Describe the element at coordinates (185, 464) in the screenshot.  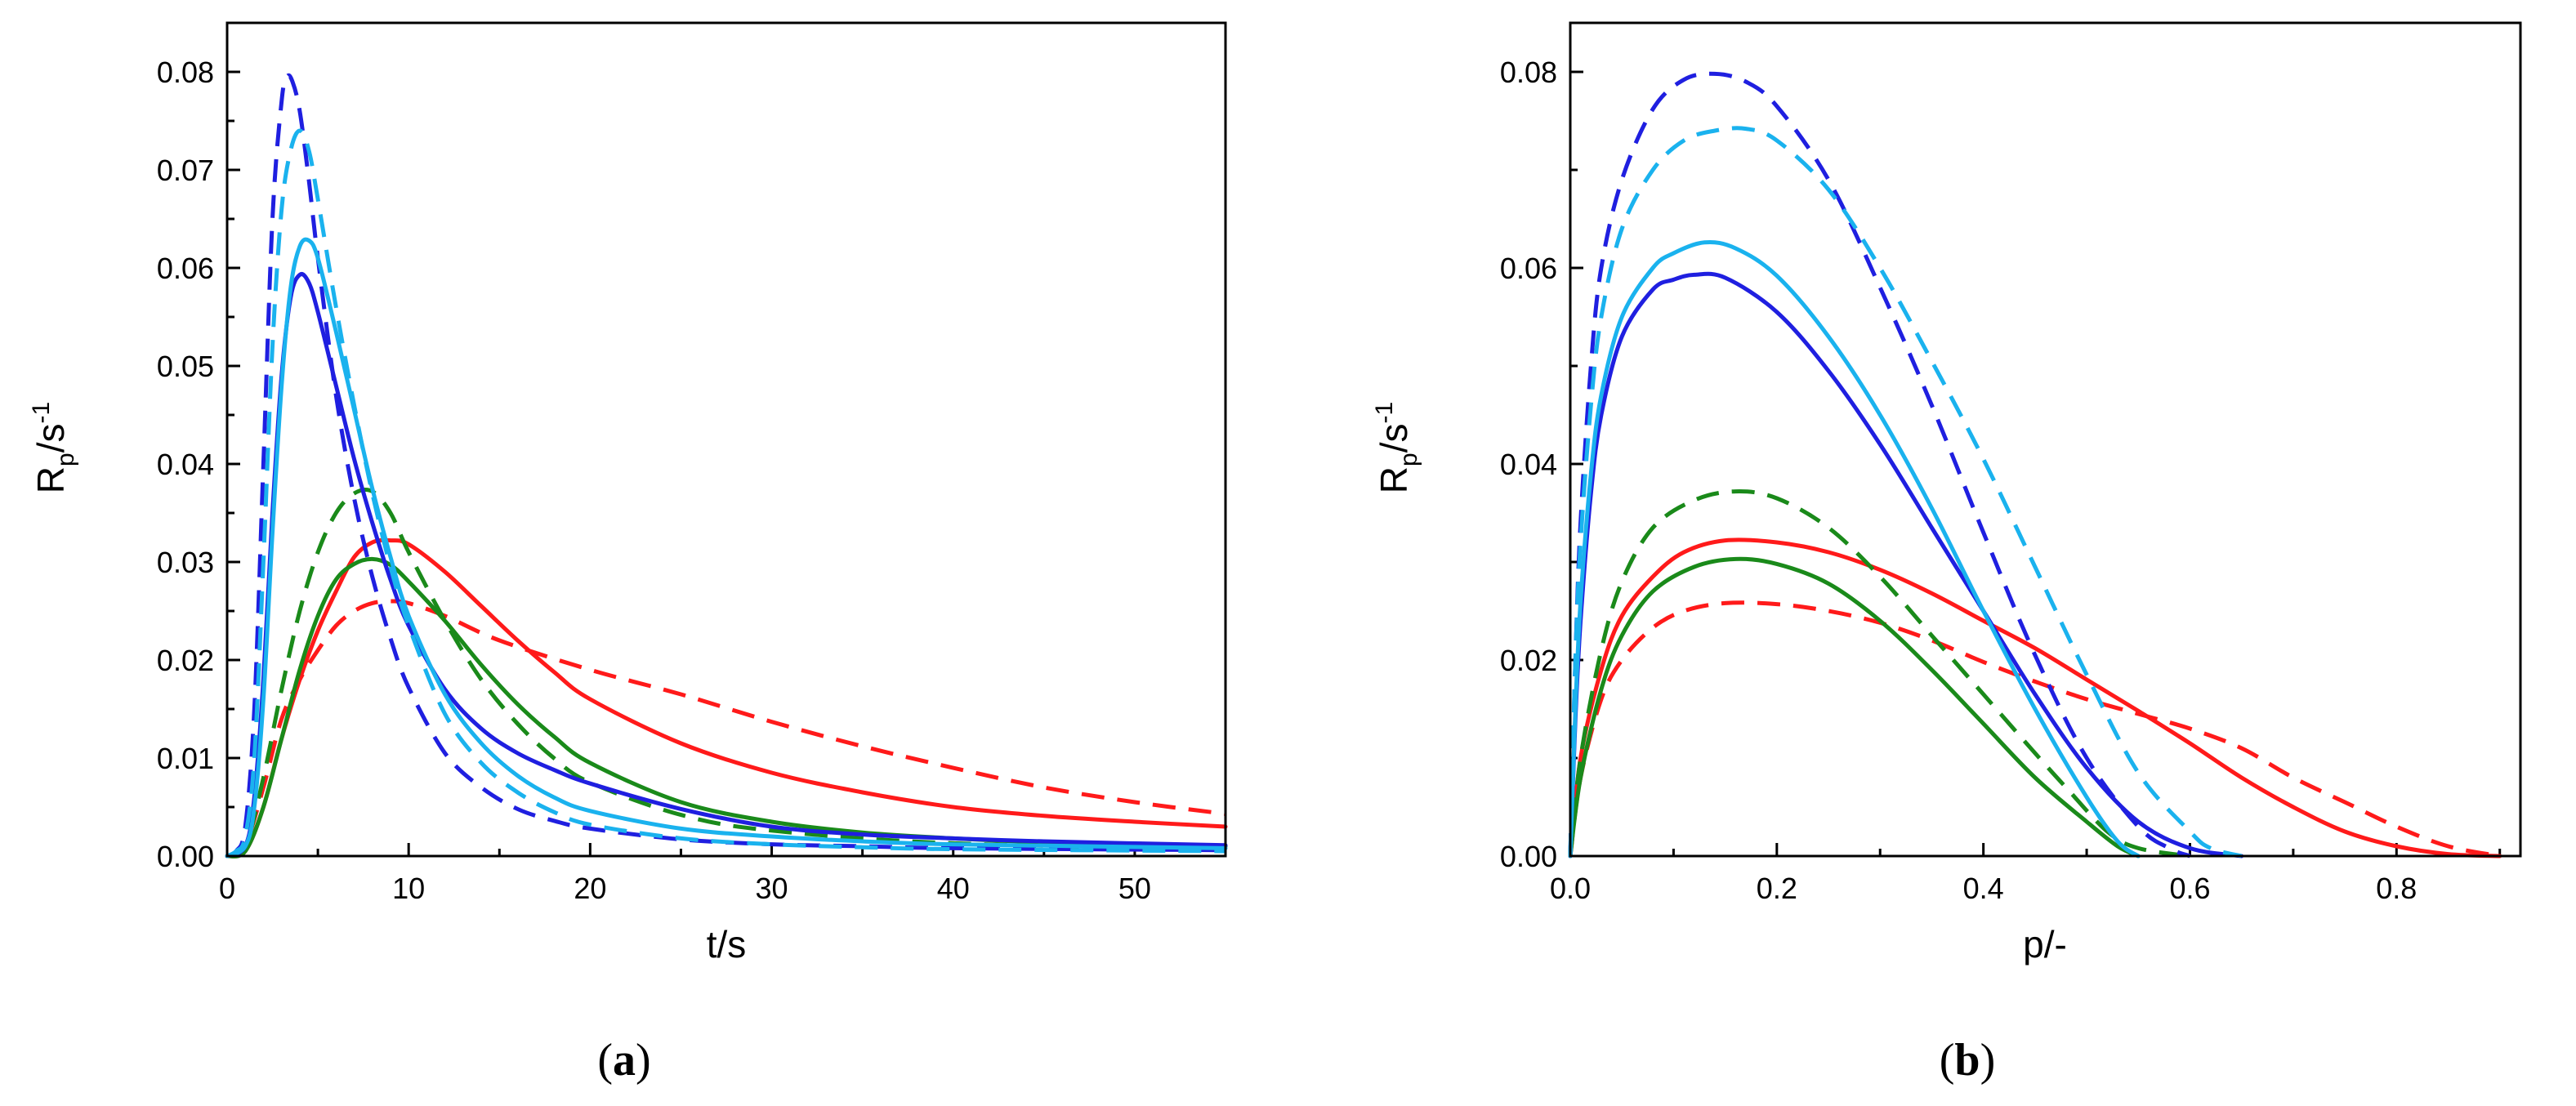
I see `panel-a-ytick-label: 0.04` at that location.